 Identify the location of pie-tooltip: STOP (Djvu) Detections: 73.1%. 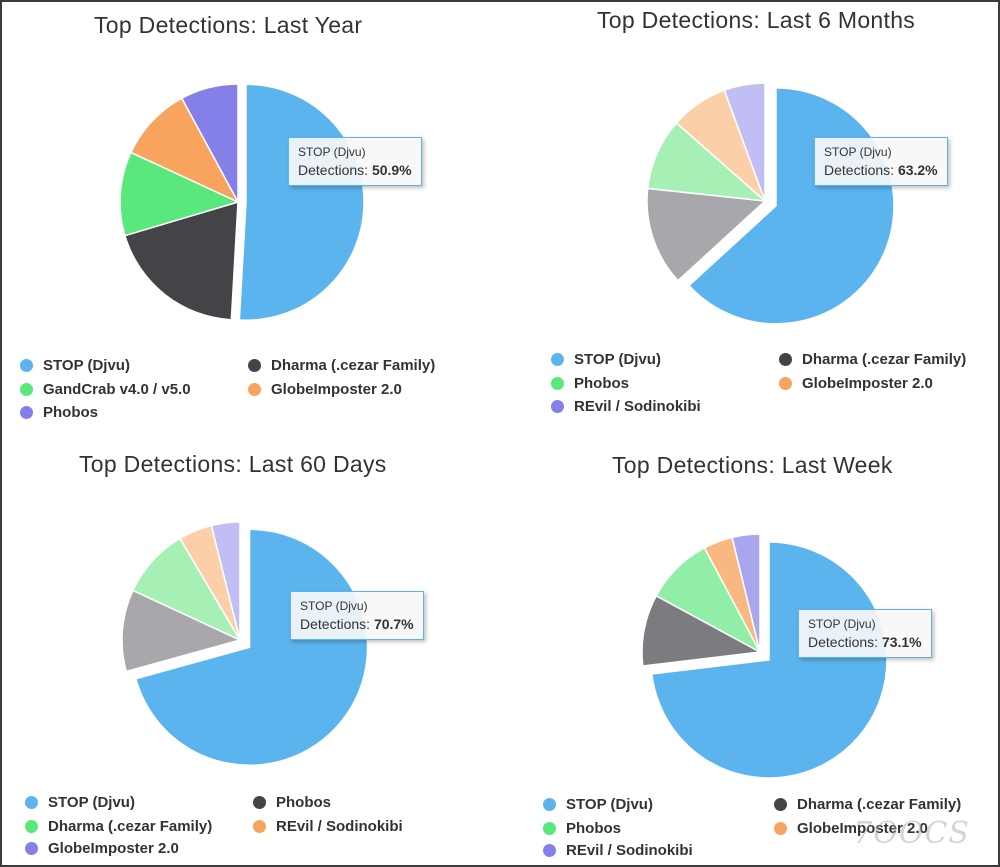
(865, 633).